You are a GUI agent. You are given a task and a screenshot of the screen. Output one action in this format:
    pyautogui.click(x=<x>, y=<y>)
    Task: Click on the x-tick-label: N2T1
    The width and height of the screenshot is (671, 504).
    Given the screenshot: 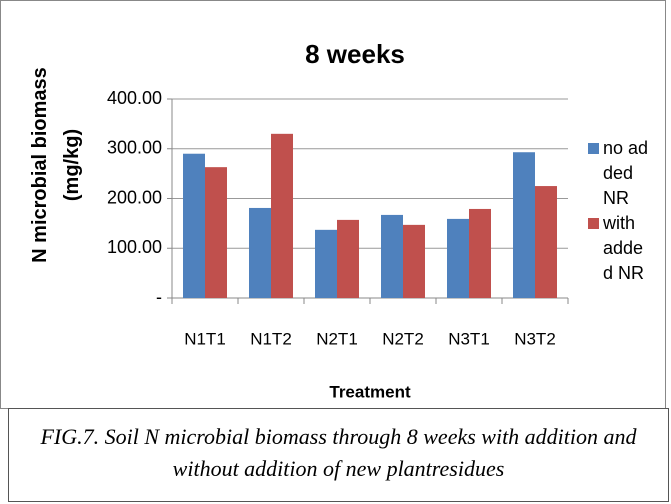 What is the action you would take?
    pyautogui.click(x=337, y=338)
    